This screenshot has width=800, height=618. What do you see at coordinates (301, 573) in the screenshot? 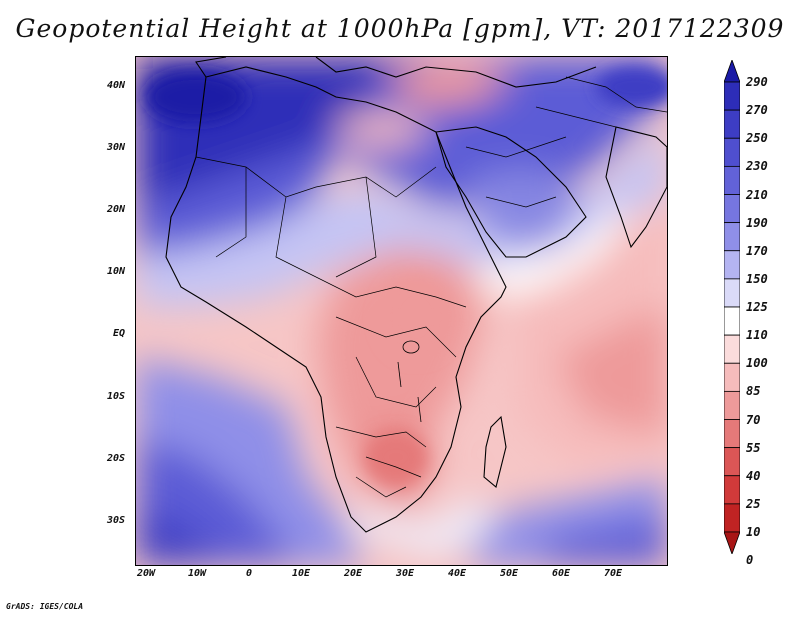
I see `lon-label-10e: 10E` at bounding box center [301, 573].